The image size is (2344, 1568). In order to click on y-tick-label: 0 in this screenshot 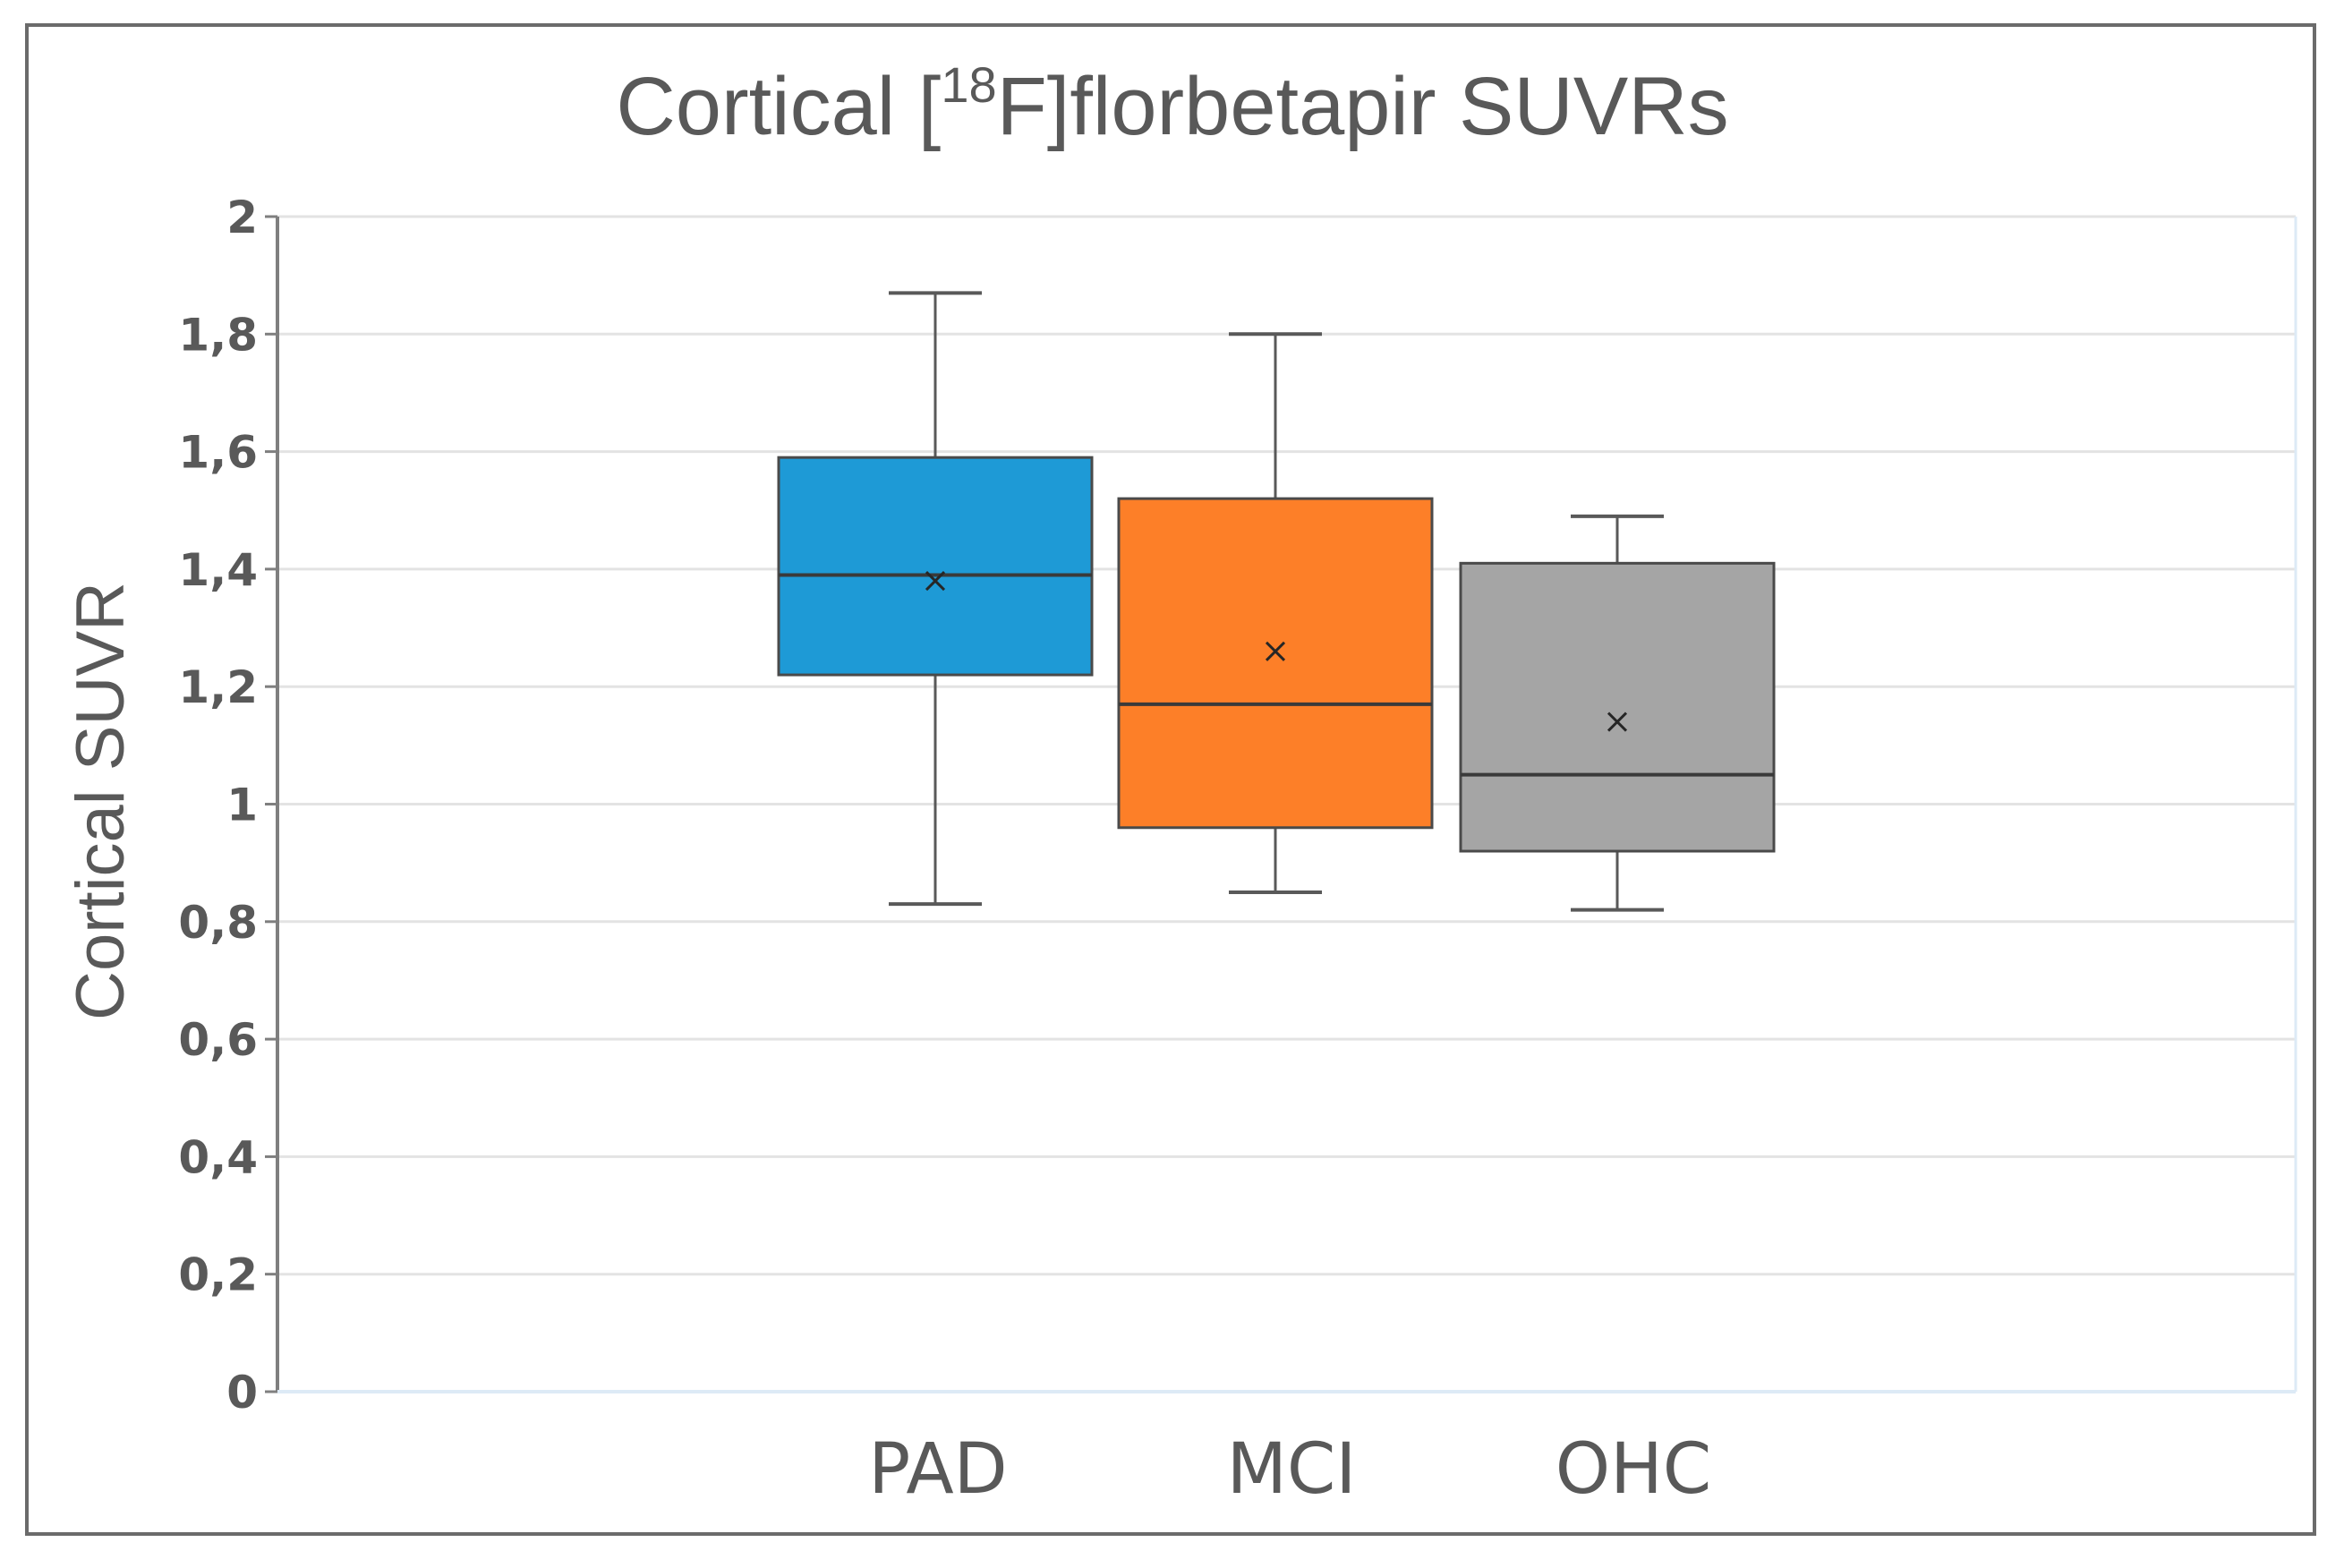, I will do `click(242, 1393)`.